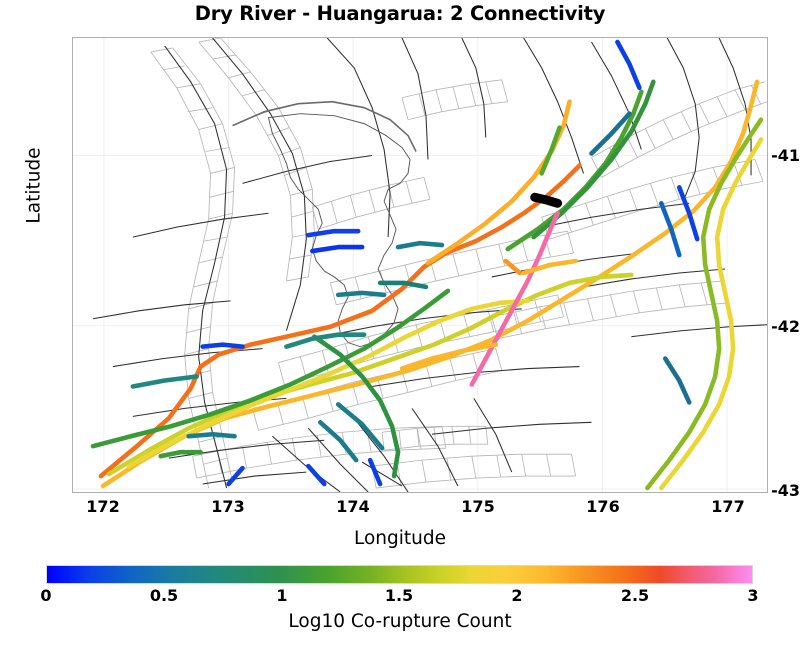 The width and height of the screenshot is (800, 646). Describe the element at coordinates (46, 595) in the screenshot. I see `colorbar-tick-0: 0` at that location.